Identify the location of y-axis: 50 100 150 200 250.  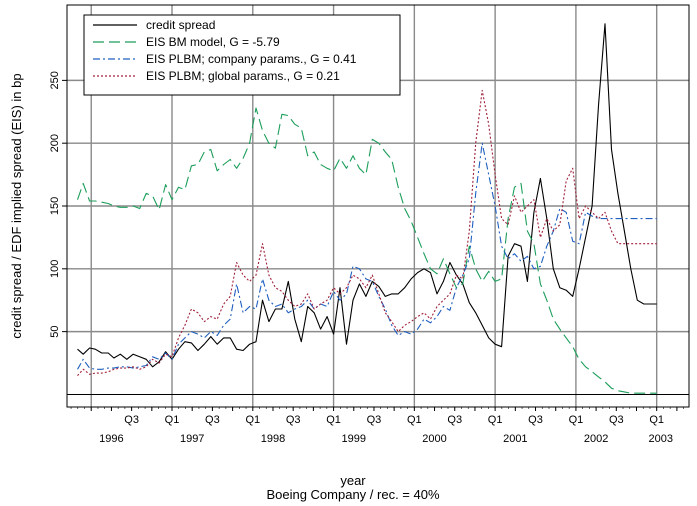
(58, 204).